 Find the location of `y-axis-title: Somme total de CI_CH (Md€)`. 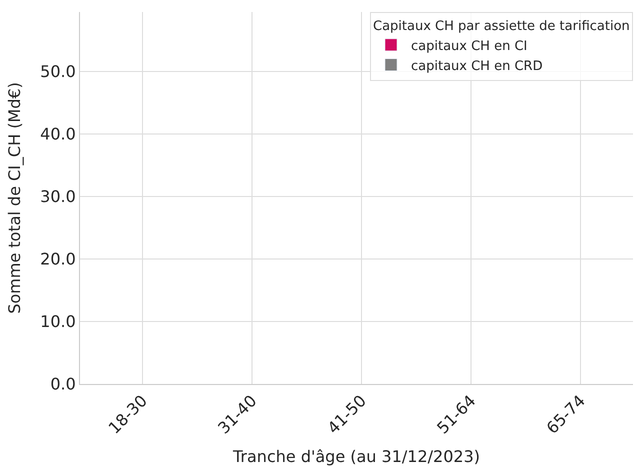

y-axis-title: Somme total de CI_CH (Md€) is located at coordinates (14, 198).